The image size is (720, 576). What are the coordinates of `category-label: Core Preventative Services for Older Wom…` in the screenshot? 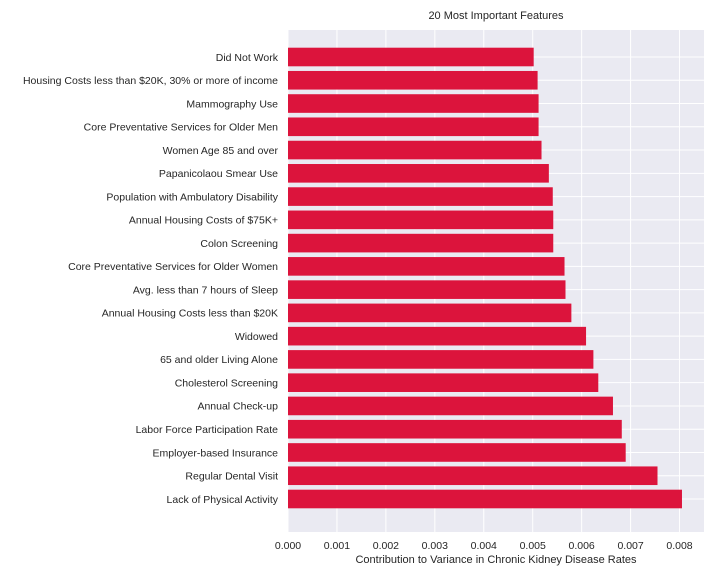 It's located at (173, 267).